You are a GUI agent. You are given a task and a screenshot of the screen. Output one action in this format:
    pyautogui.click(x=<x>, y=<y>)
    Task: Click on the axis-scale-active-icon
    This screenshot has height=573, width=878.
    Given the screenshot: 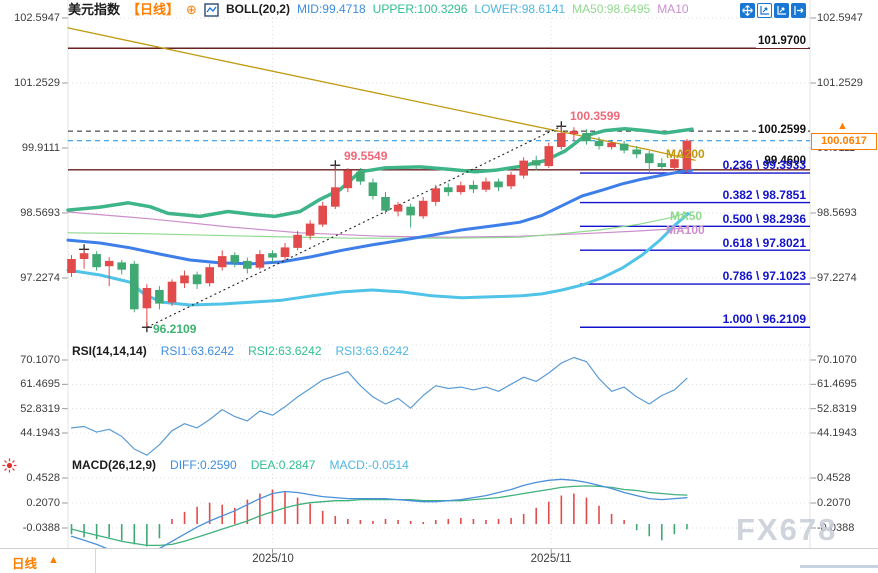 What is the action you would take?
    pyautogui.click(x=781, y=10)
    